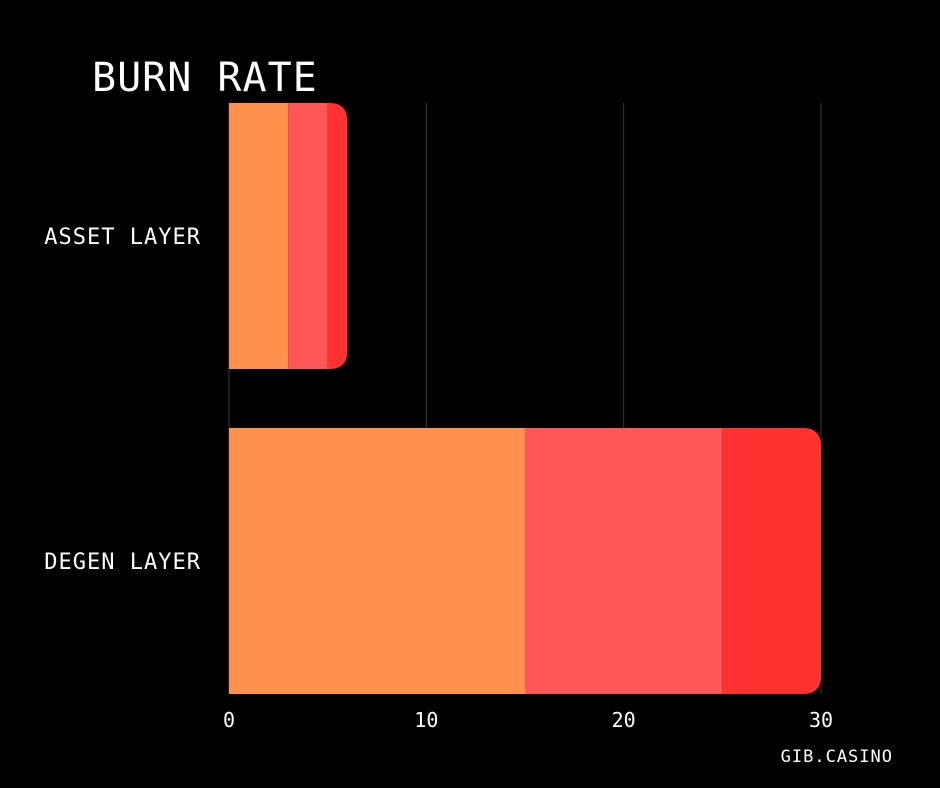  Describe the element at coordinates (122, 400) in the screenshot. I see `category-labels: ASSET LAYER DEGEN LAYER` at that location.